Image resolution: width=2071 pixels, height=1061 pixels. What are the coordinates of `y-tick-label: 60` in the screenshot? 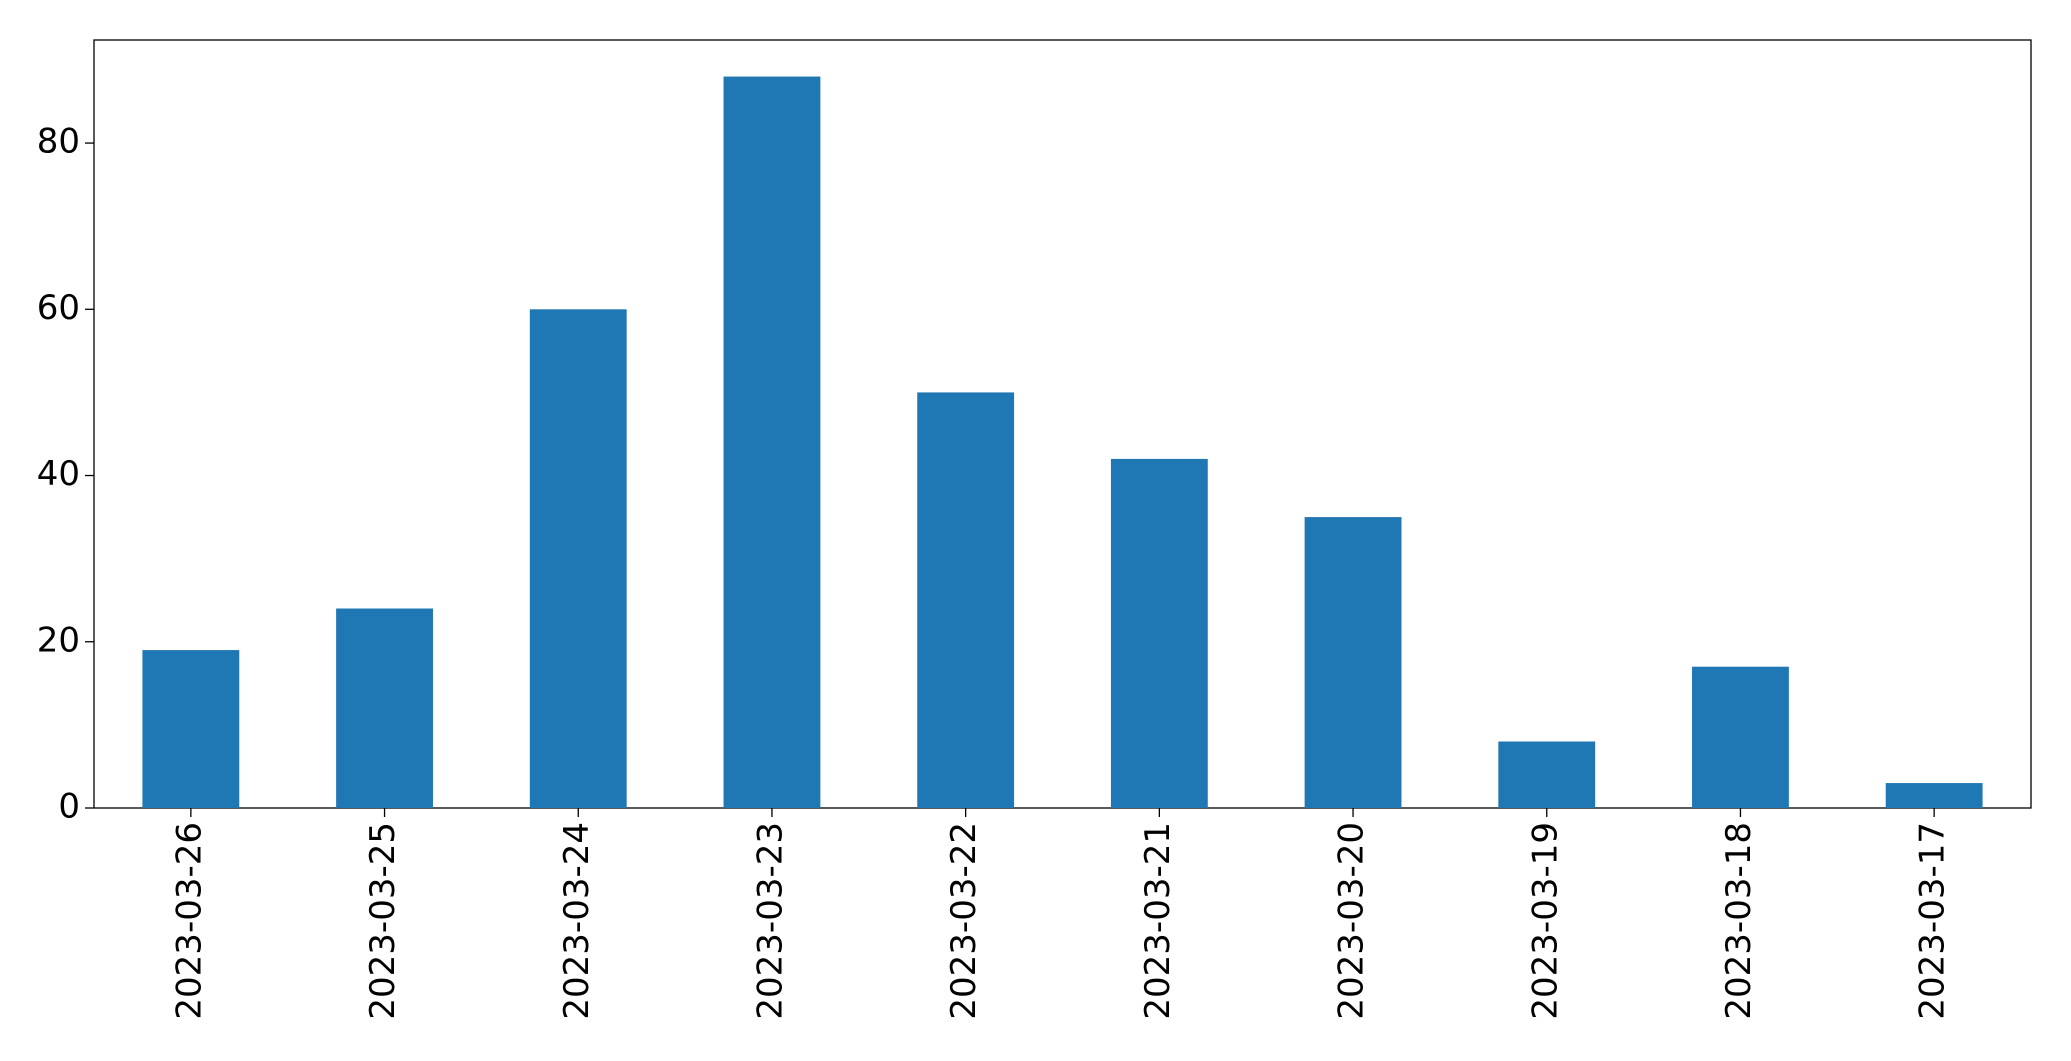 It's located at (58, 308).